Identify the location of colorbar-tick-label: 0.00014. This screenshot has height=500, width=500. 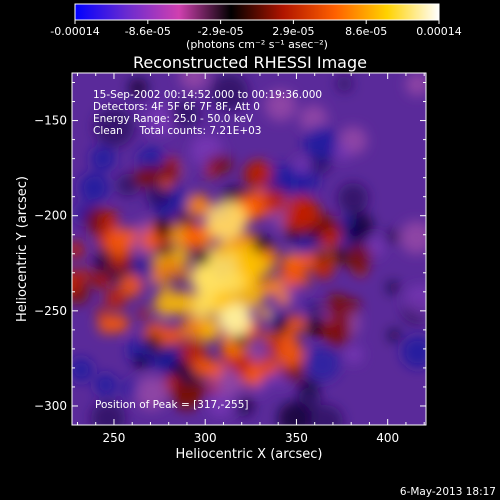
(439, 31).